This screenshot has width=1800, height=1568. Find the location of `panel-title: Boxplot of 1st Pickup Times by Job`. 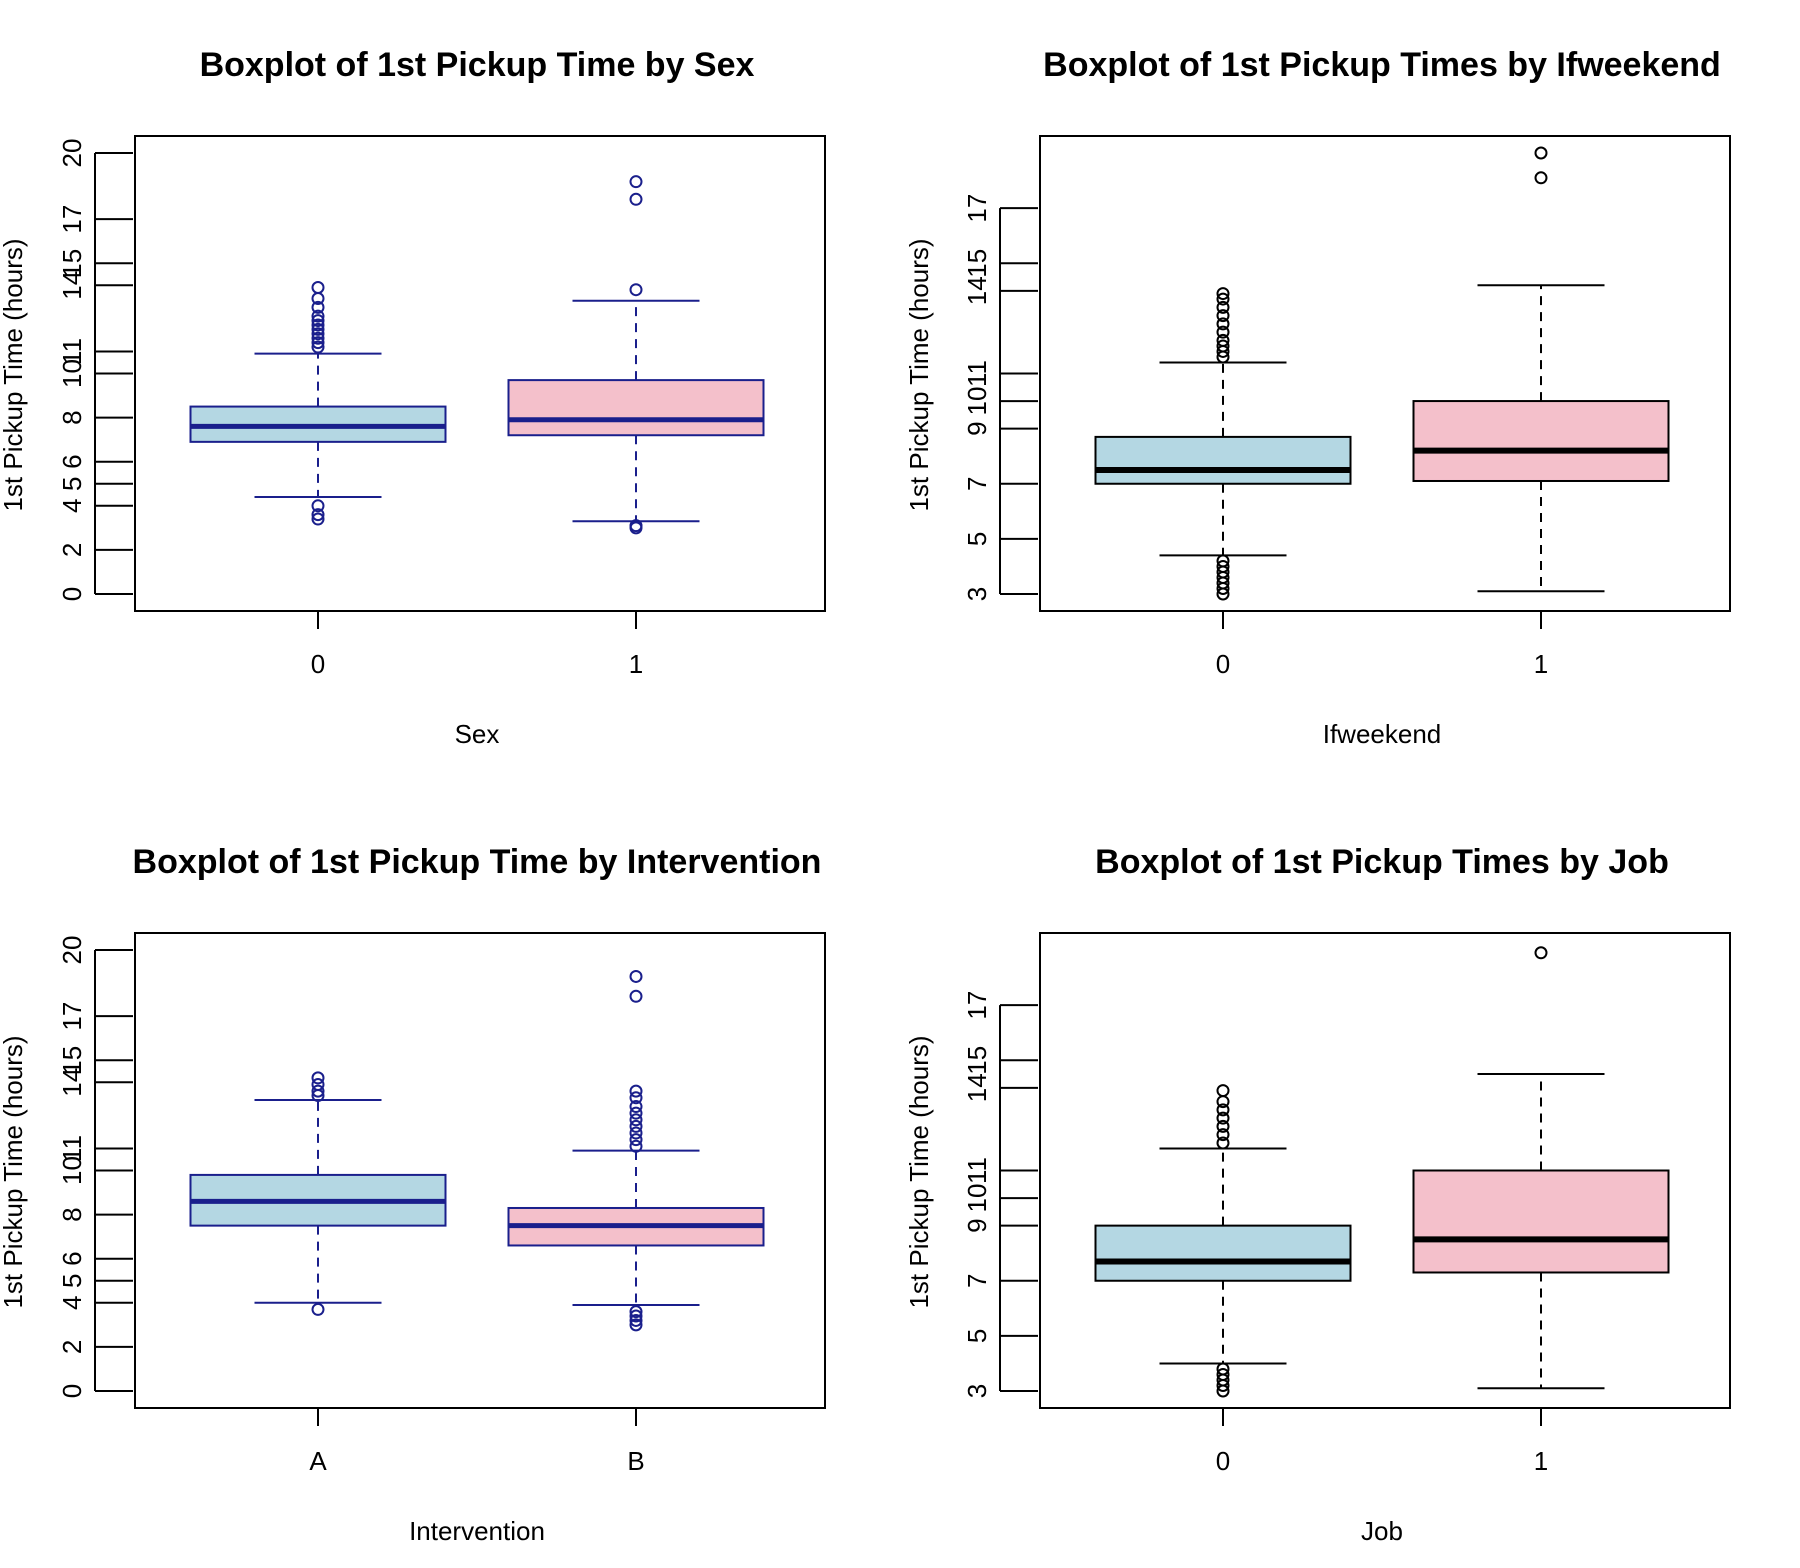

panel-title: Boxplot of 1st Pickup Times by Job is located at coordinates (1382, 862).